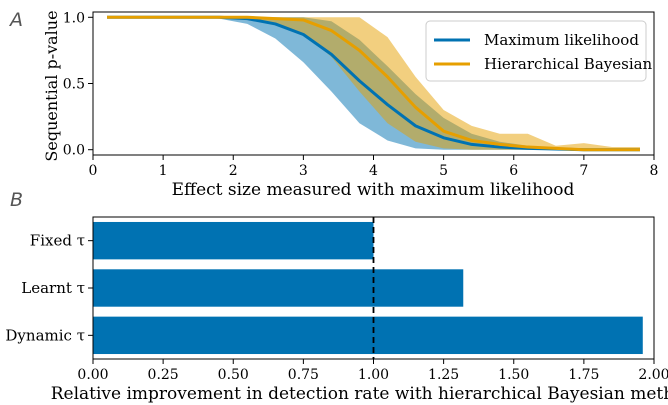 The height and width of the screenshot is (405, 668). I want to click on x-tick-label-b: 0.75, so click(303, 375).